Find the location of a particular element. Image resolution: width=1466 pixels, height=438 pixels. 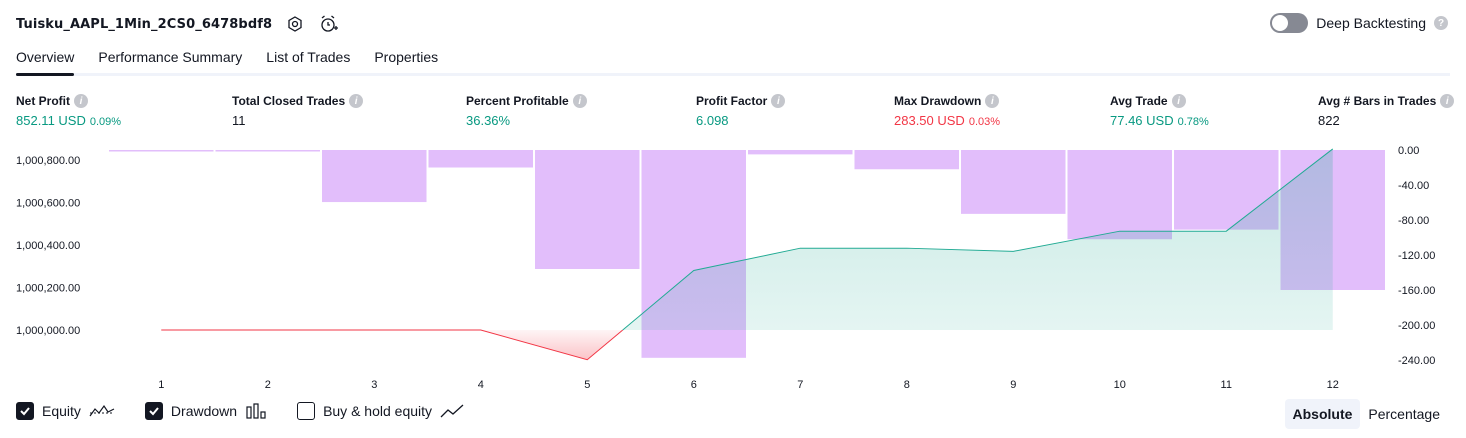

legend-label: Buy & hold equity is located at coordinates (378, 411).